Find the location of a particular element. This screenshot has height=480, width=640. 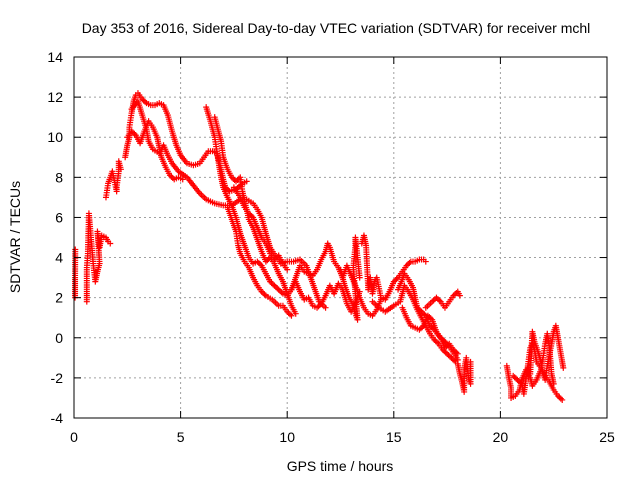

x-tick-label: 5 is located at coordinates (181, 437).